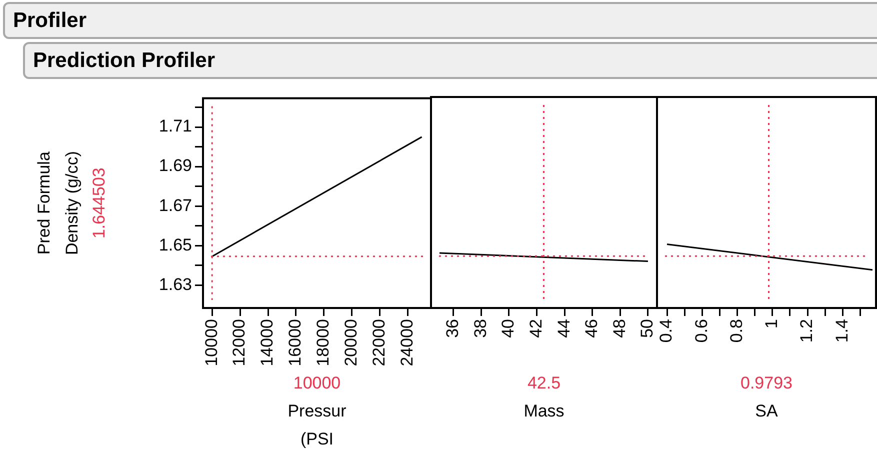 This screenshot has width=877, height=455. Describe the element at coordinates (647, 328) in the screenshot. I see `x-tick-label: 50` at that location.